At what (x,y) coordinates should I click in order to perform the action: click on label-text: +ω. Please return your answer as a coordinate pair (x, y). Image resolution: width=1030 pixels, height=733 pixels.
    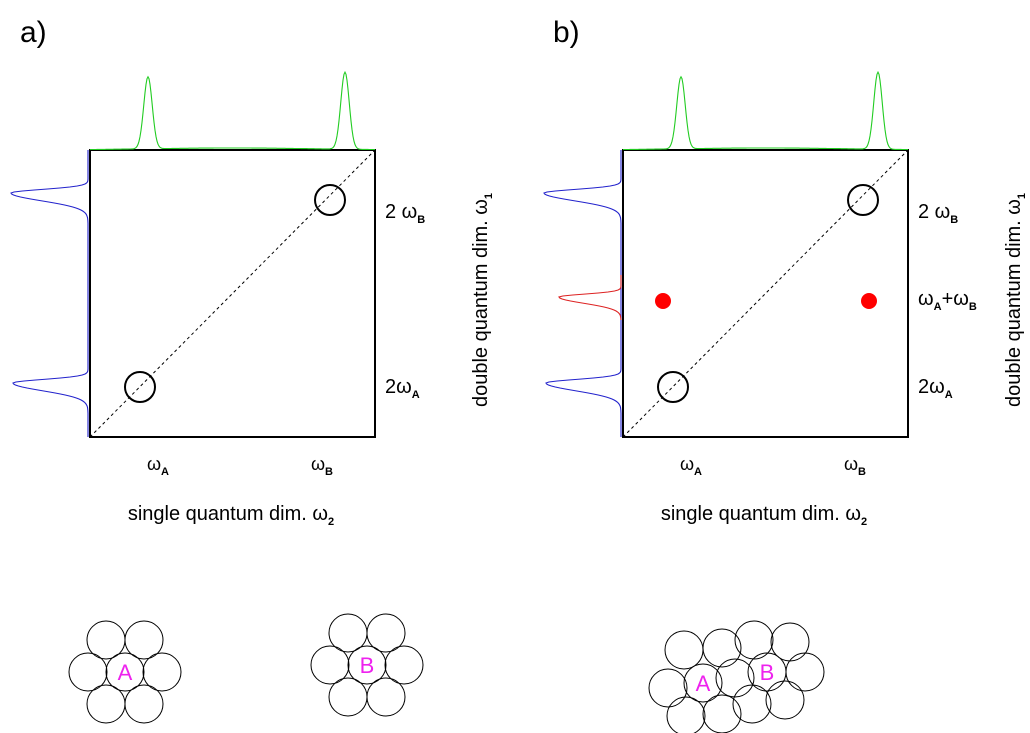
    Looking at the image, I should click on (955, 299).